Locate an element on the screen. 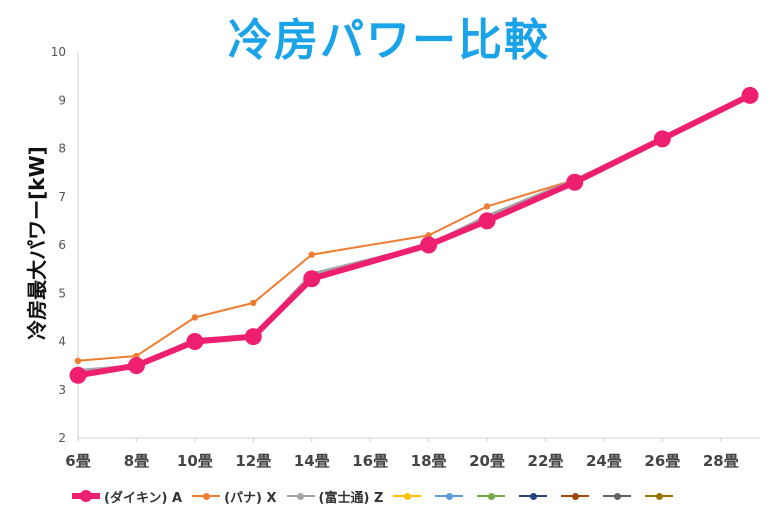 This screenshot has height=518, width=778. legend-item: (パナ) X is located at coordinates (234, 496).